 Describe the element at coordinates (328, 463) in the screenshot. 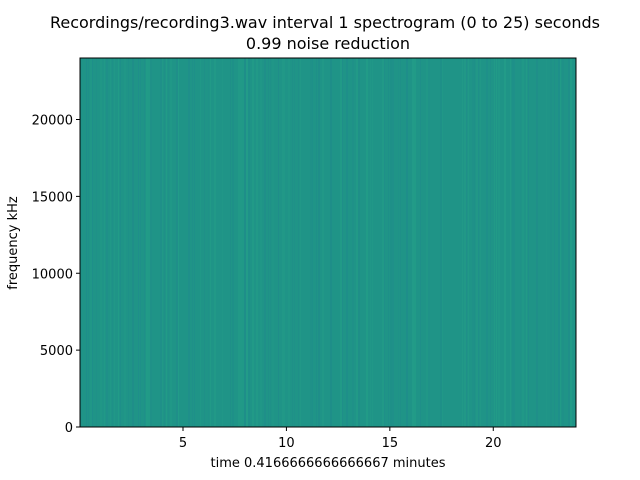

I see `x-axis-label: time 0.4166666666666667 minutes` at that location.